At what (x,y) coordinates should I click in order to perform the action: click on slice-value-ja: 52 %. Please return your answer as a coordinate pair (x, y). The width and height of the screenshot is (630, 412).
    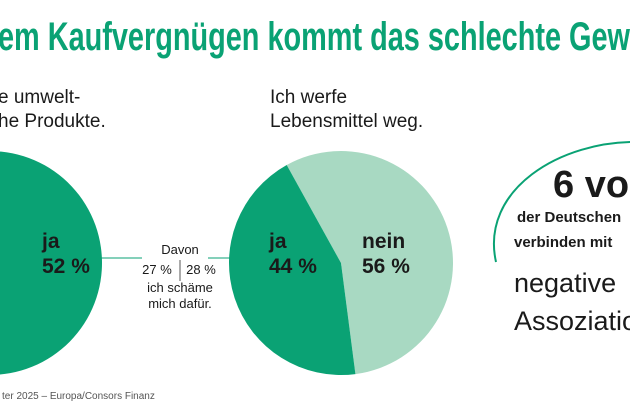
    Looking at the image, I should click on (66, 266).